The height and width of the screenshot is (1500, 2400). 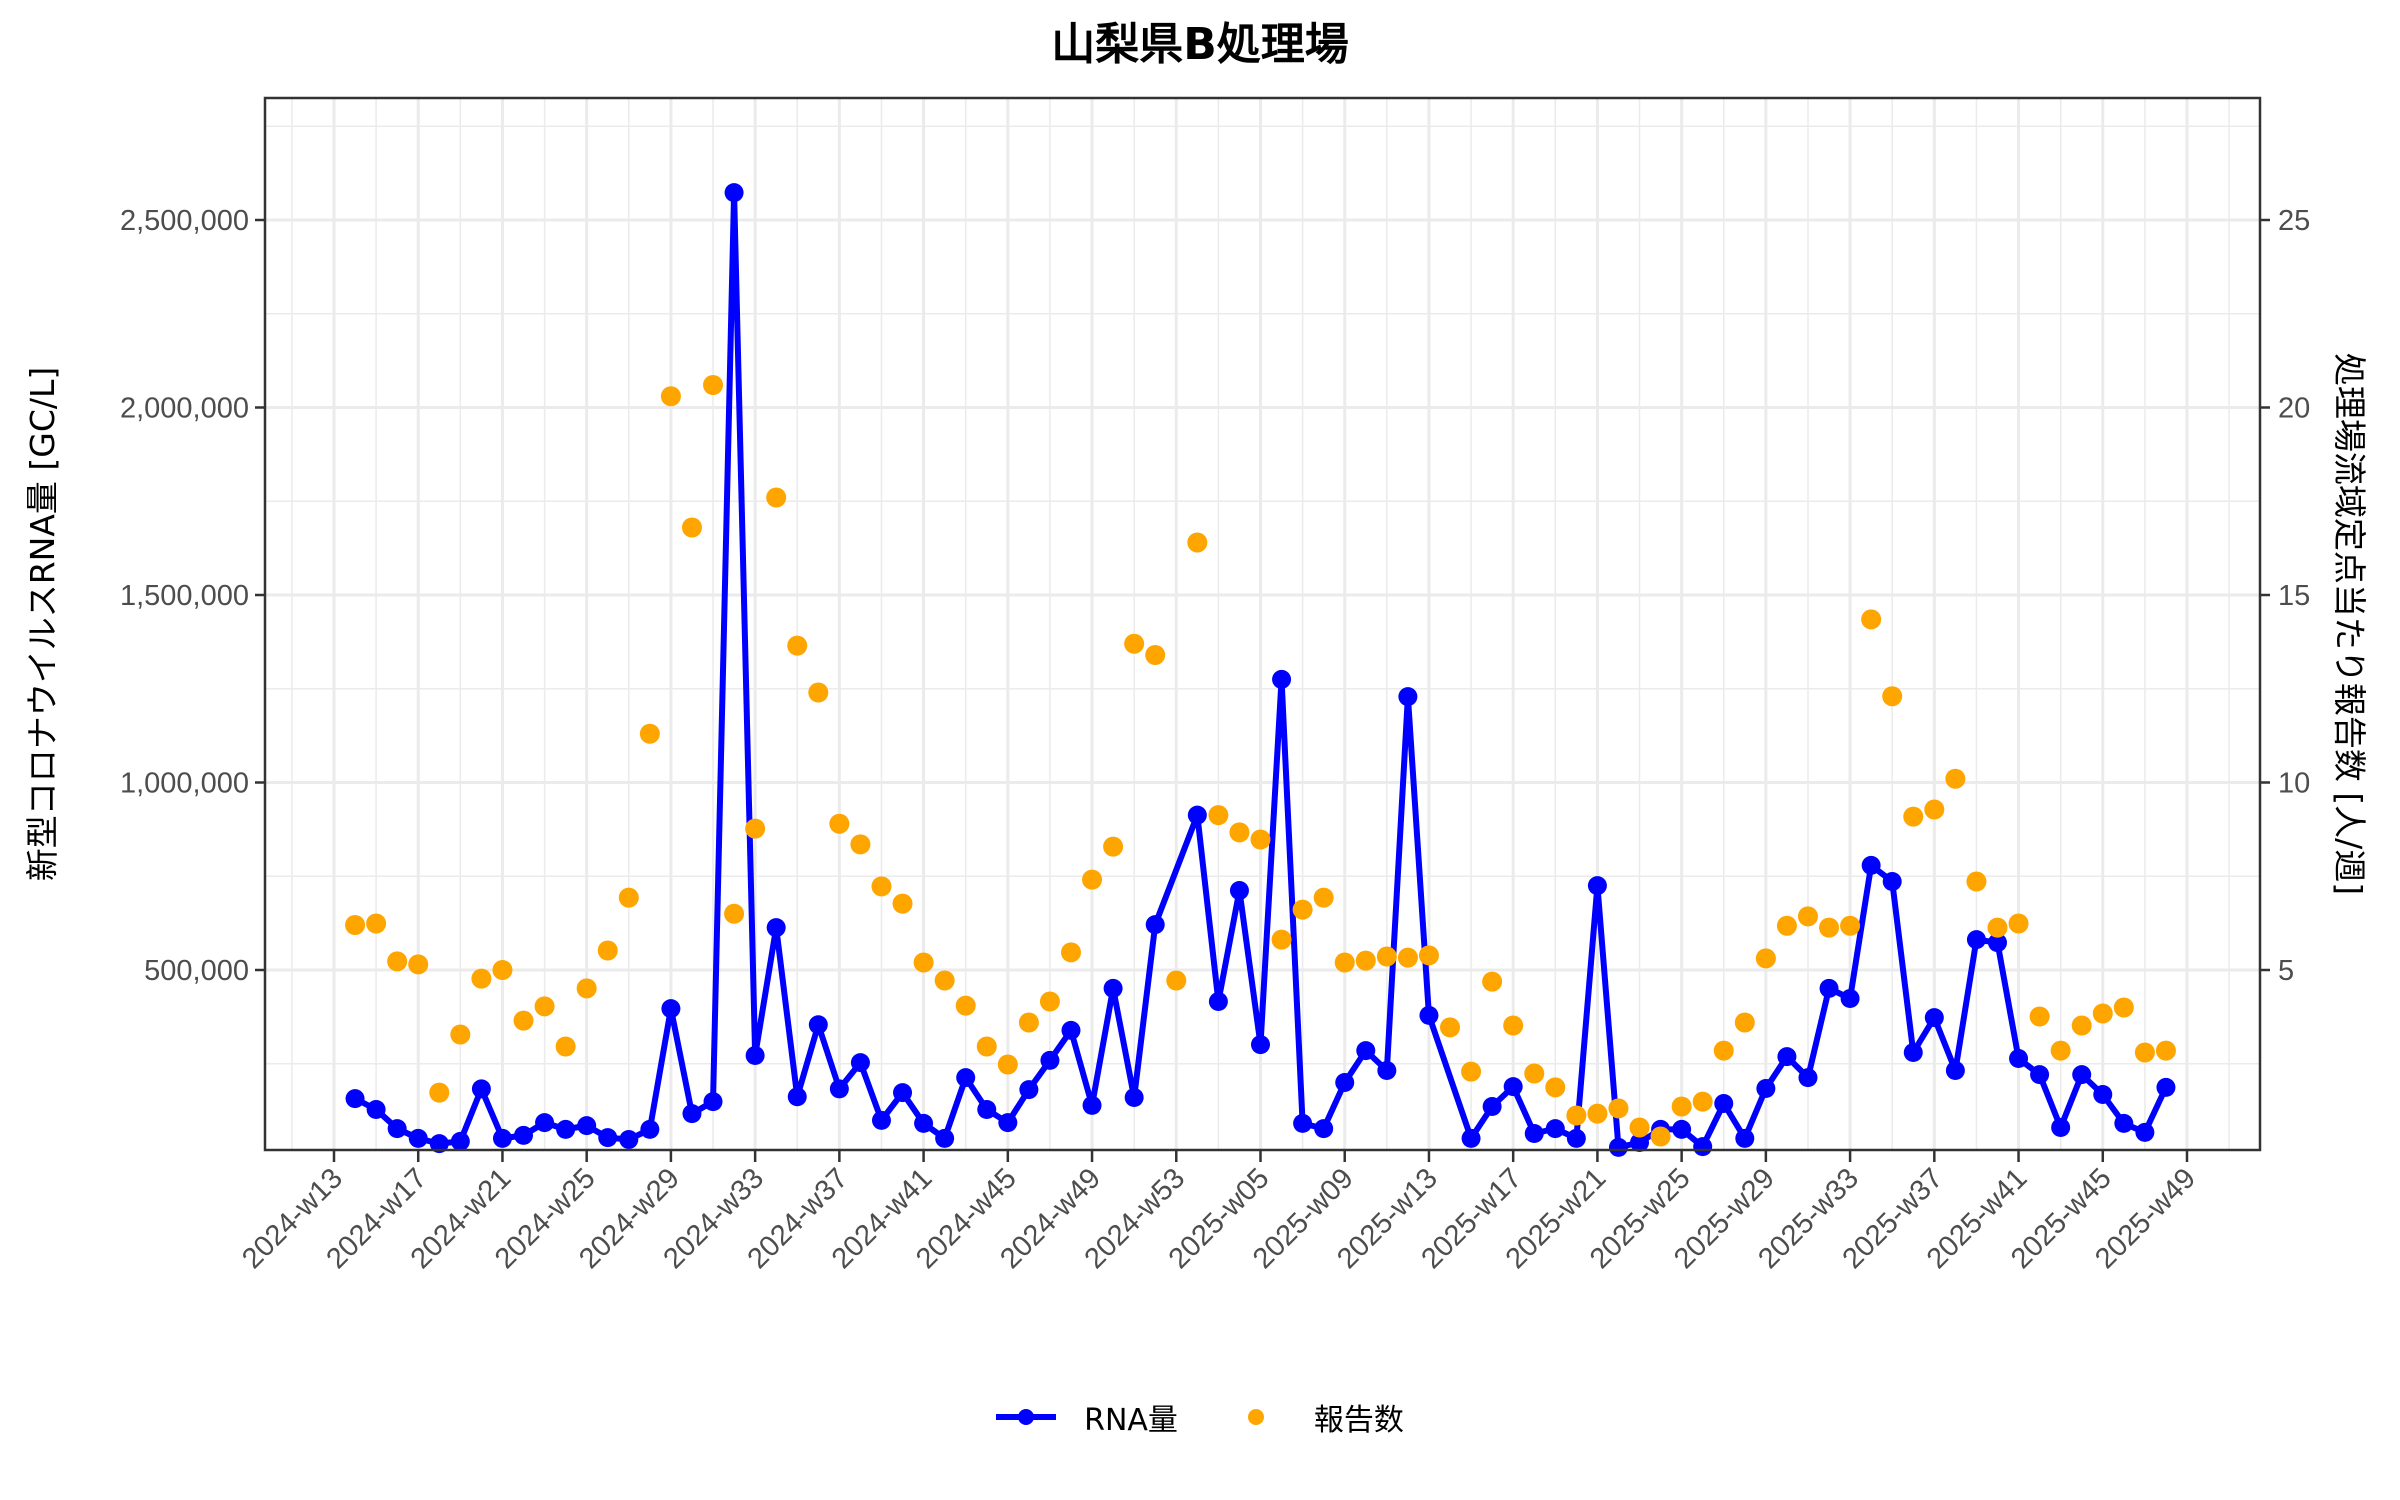 I want to click on y-right-tick-label: 10, so click(x=2294, y=784).